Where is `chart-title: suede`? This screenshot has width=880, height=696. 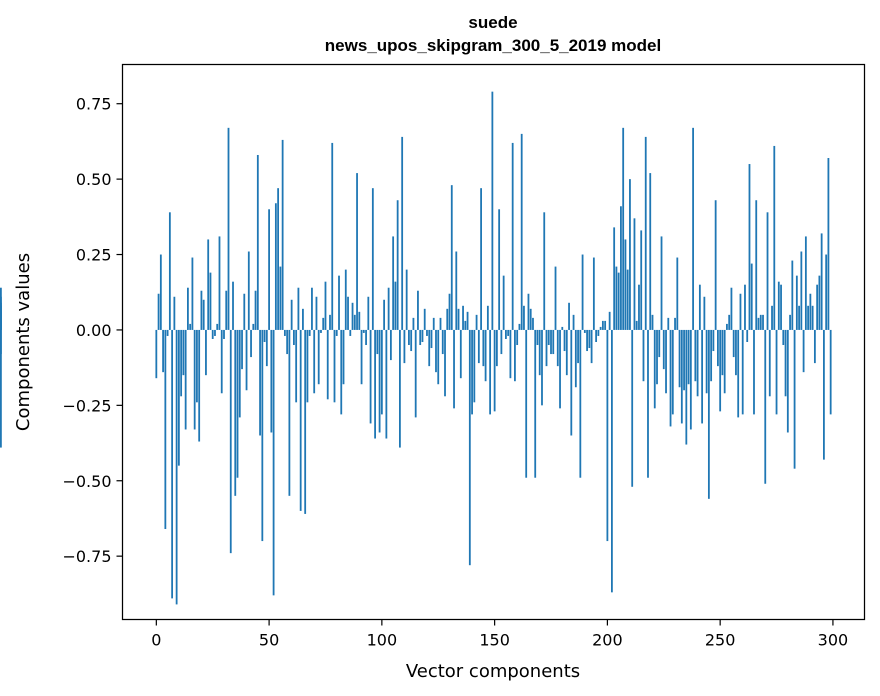
chart-title: suede is located at coordinates (492, 22).